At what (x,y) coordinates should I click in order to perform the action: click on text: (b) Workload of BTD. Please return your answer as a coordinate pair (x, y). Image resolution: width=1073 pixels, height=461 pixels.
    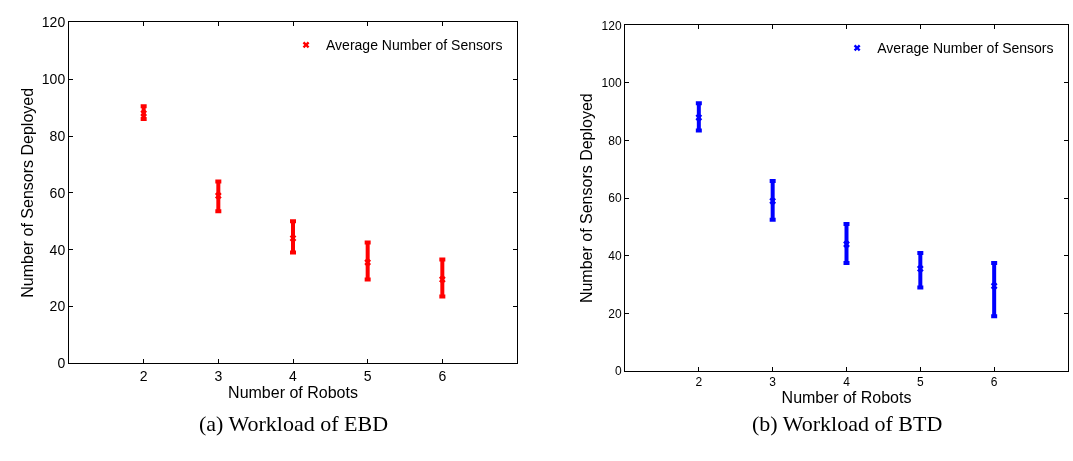
    Looking at the image, I should click on (847, 423).